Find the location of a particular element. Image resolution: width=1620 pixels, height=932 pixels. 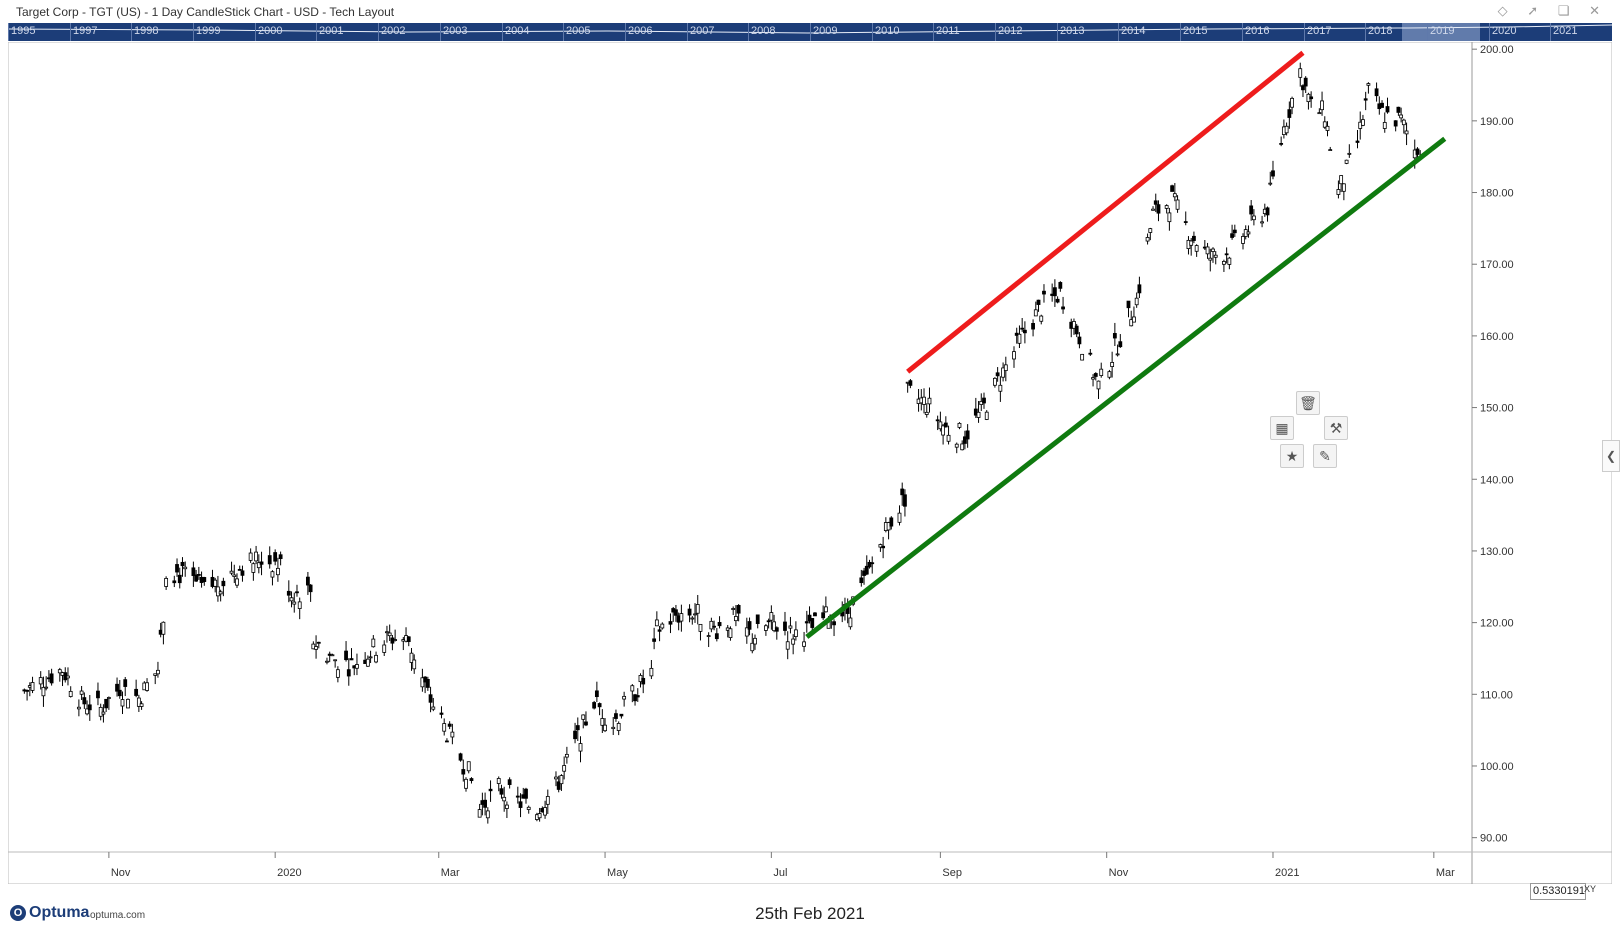

resistance-trendline is located at coordinates (1105, 212).